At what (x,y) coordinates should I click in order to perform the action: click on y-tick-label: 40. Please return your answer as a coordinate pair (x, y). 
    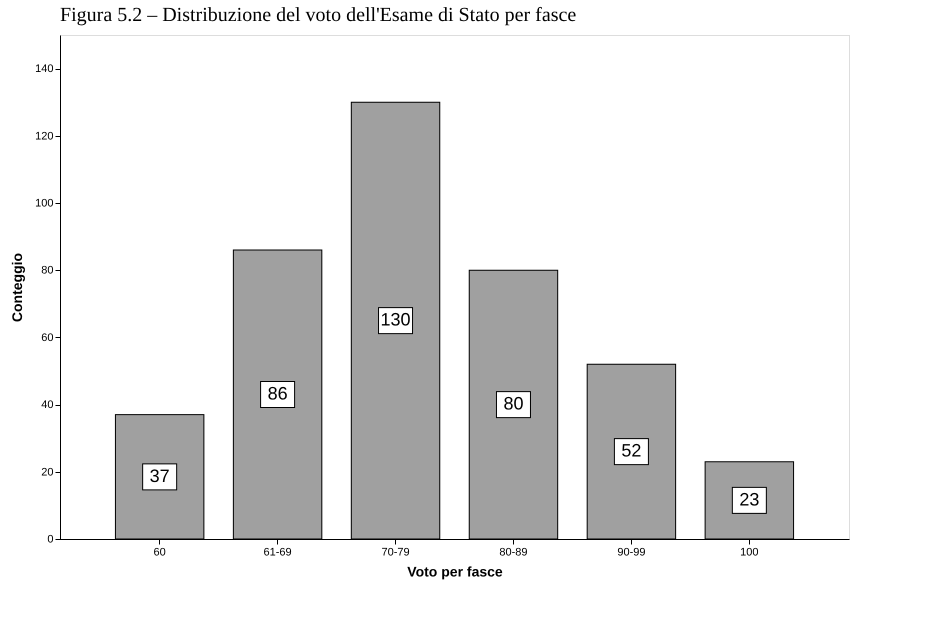
    Looking at the image, I should click on (47, 405).